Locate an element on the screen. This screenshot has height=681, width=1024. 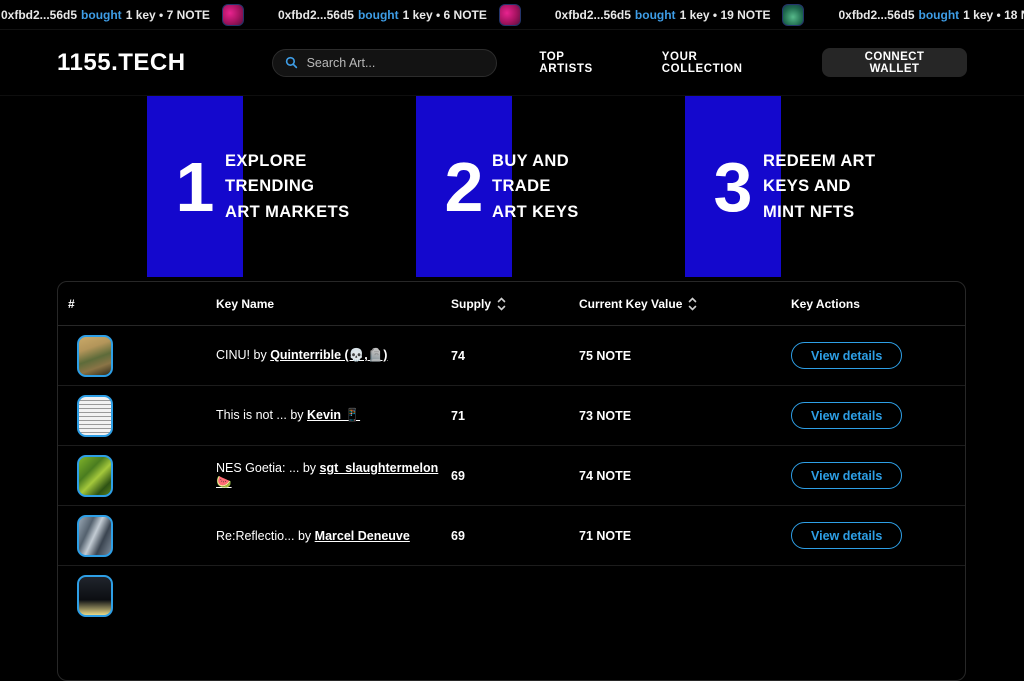
artist-link: Kevin 📱 is located at coordinates (334, 415).